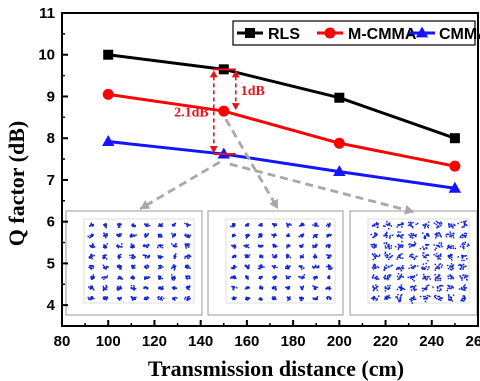 The image size is (480, 381). What do you see at coordinates (191, 113) in the screenshot?
I see `annotation-2p1db: 2.1dB` at bounding box center [191, 113].